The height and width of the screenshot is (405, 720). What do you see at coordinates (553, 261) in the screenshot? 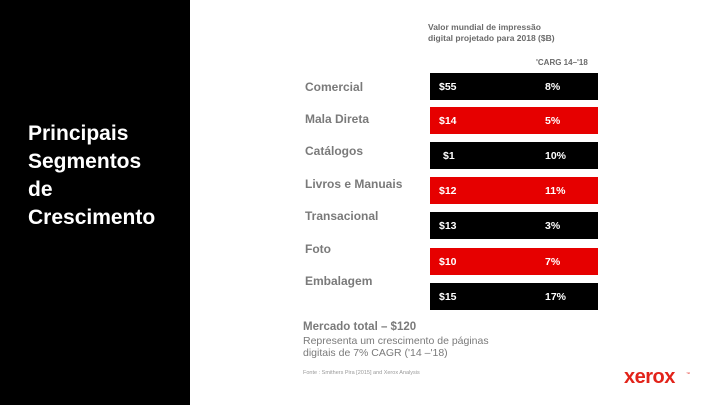
I see `segment-cagr: 7%` at bounding box center [553, 261].